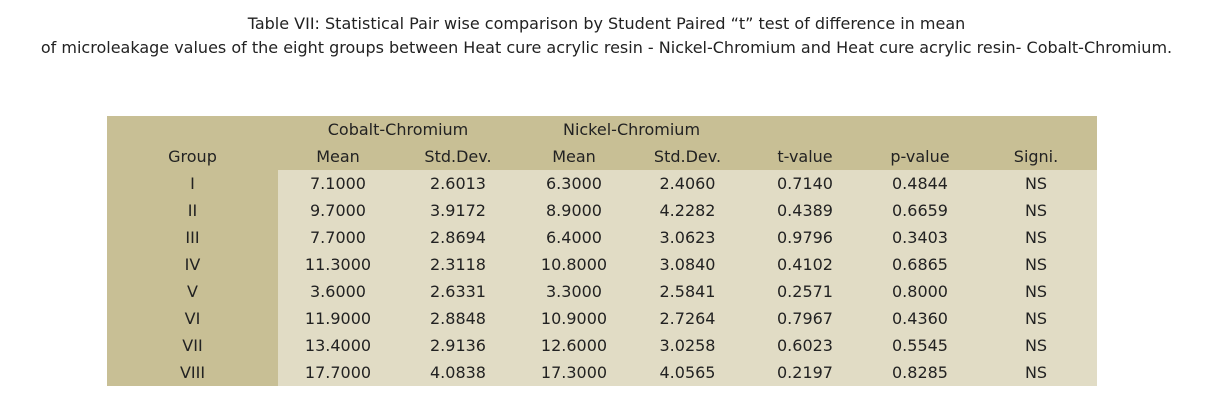 This screenshot has width=1213, height=406. I want to click on data-cell: 0.4844, so click(920, 183).